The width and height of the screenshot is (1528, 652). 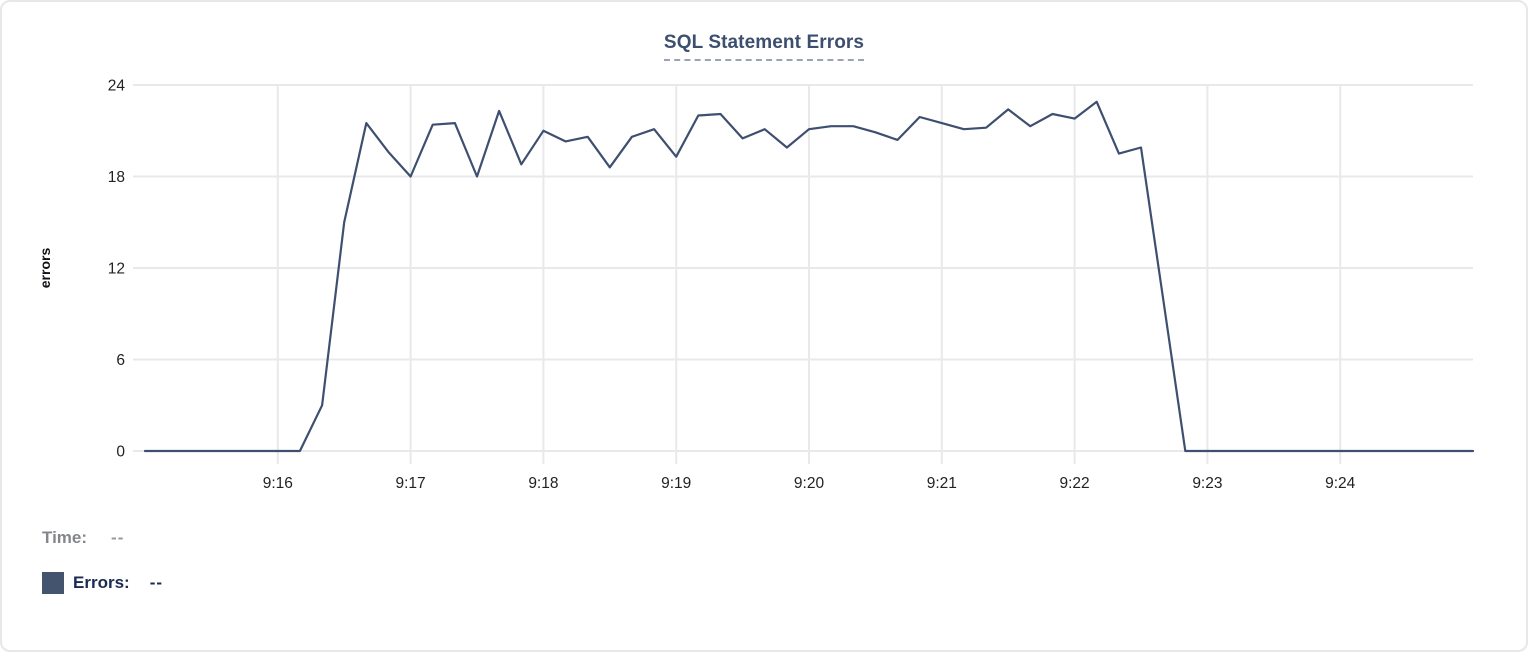 I want to click on errors-value: --, so click(x=156, y=582).